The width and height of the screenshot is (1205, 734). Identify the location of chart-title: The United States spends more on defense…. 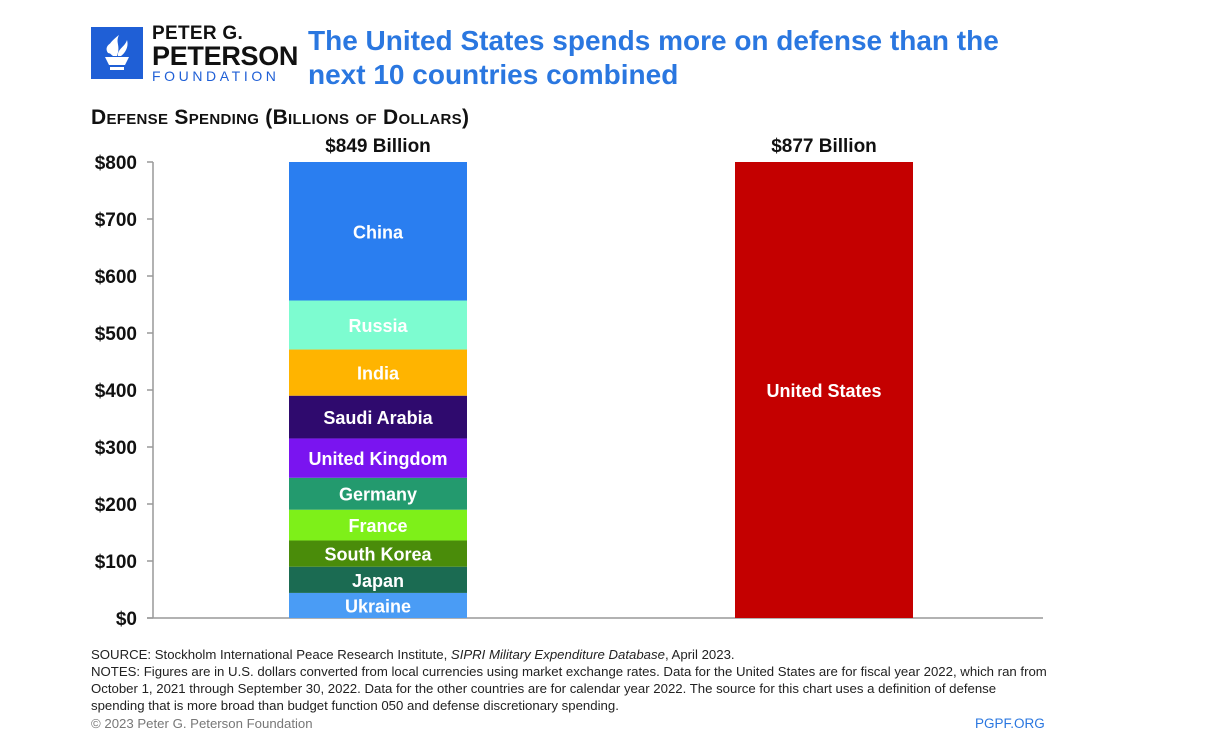
(653, 57).